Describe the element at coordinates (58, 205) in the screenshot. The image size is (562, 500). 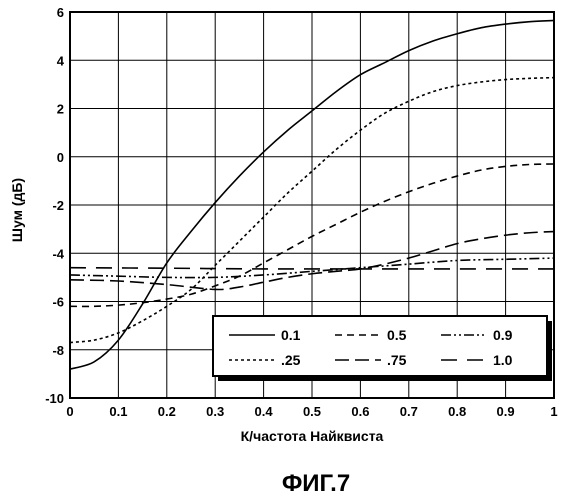
I see `y-tick-label: -2` at that location.